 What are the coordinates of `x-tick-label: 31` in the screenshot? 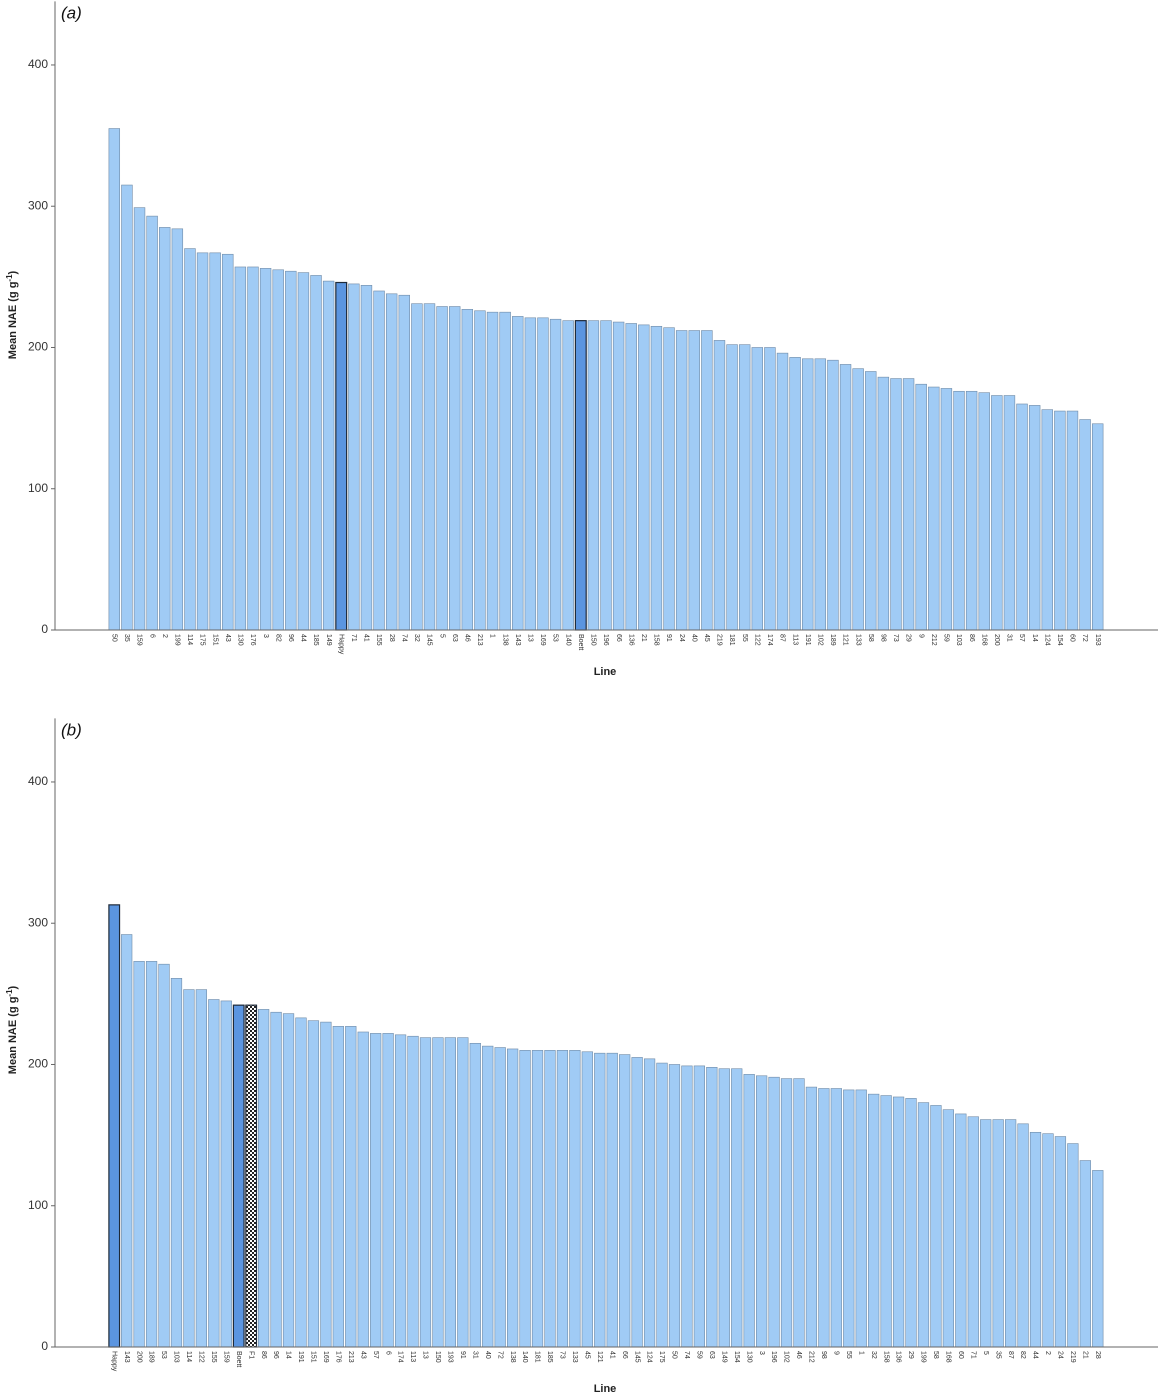 It's located at (474, 1355).